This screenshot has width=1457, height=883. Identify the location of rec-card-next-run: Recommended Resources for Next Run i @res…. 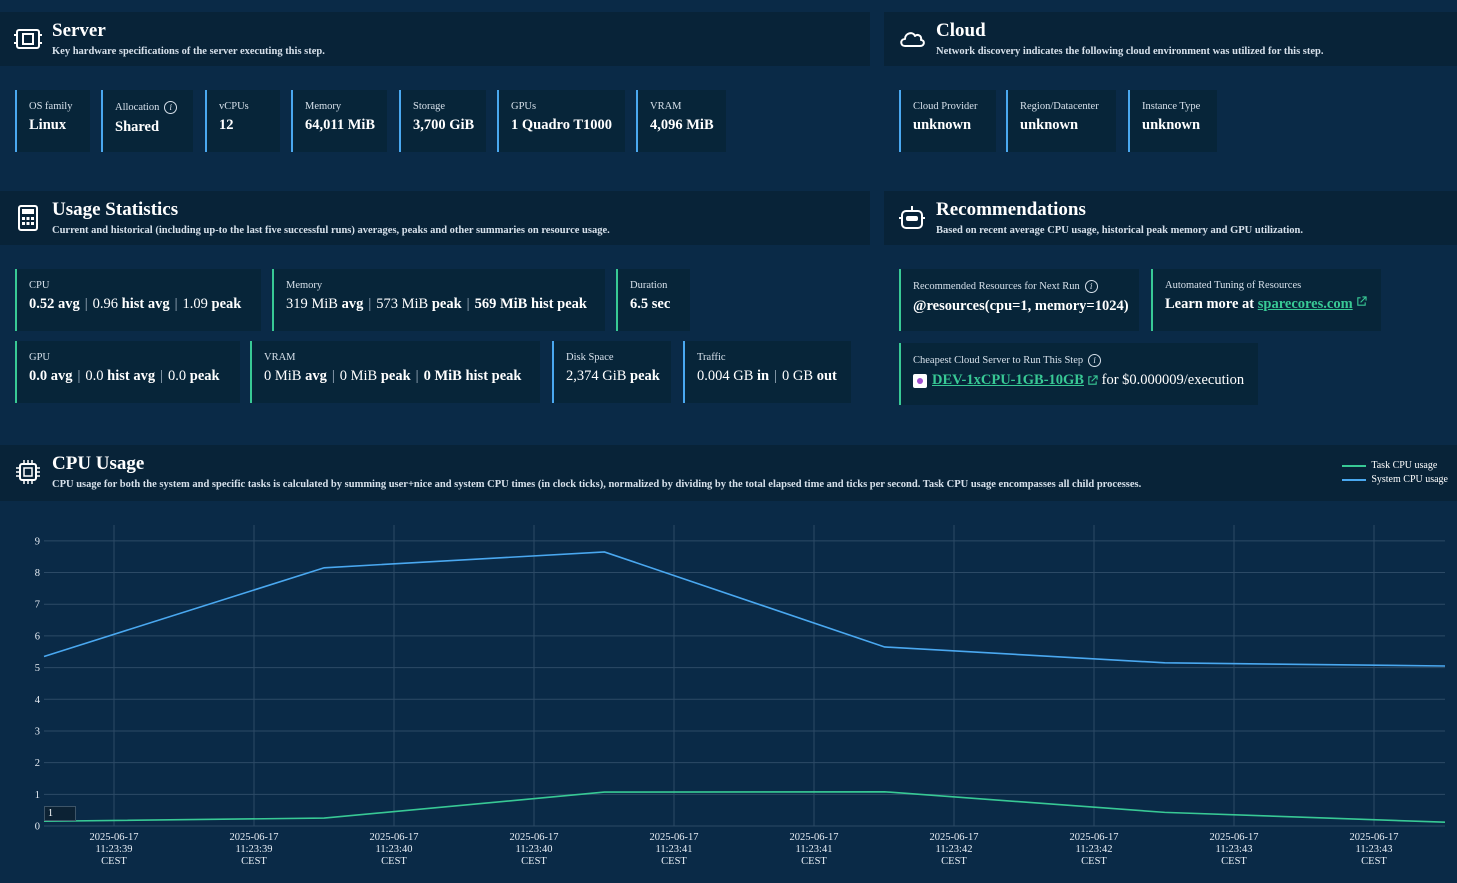
(1019, 300).